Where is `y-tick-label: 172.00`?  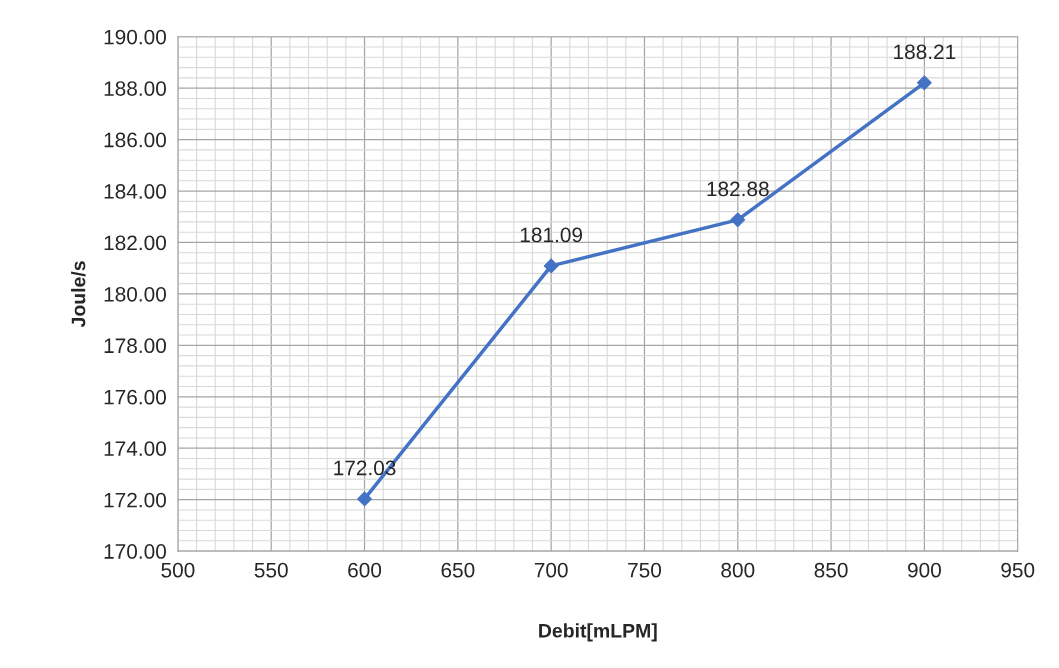
y-tick-label: 172.00 is located at coordinates (135, 500).